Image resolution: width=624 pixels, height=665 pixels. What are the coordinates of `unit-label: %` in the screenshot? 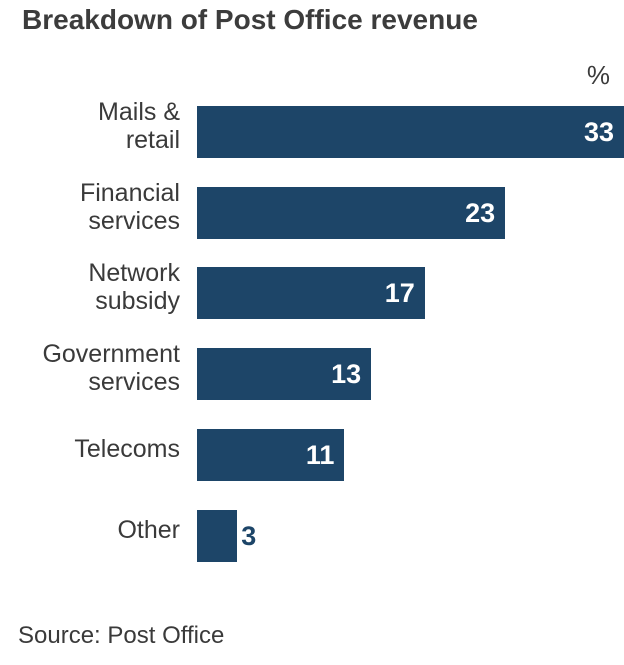 It's located at (598, 75).